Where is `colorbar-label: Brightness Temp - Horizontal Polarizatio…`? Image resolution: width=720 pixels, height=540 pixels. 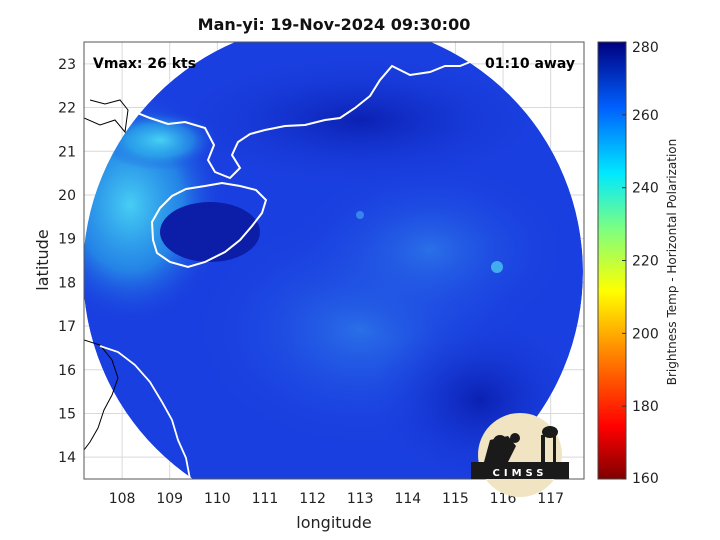 colorbar-label: Brightness Temp - Horizontal Polarizatio… is located at coordinates (672, 262).